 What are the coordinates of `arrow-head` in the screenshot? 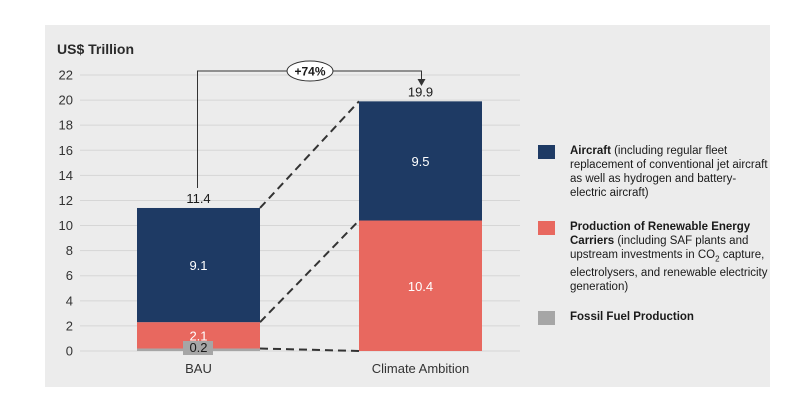 It's located at (421, 82).